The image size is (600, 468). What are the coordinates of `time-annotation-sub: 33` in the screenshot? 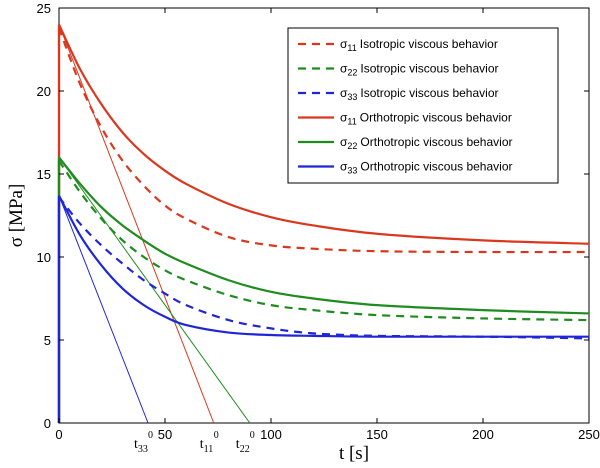 It's located at (143, 449).